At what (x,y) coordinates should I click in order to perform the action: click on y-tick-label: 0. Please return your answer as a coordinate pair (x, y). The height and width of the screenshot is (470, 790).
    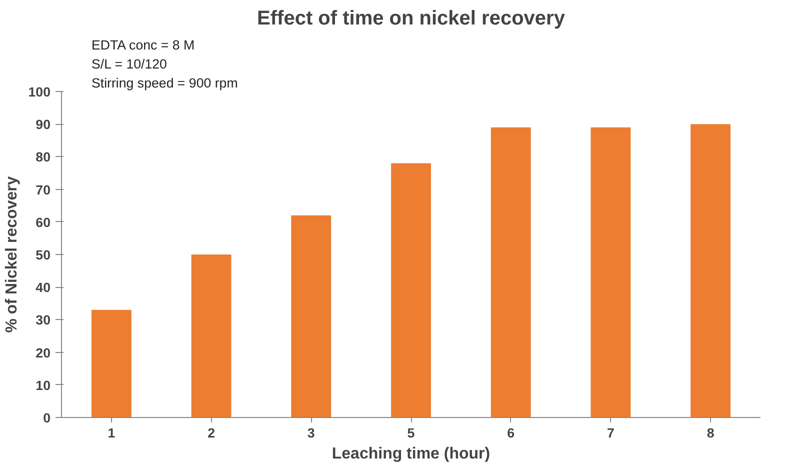
    Looking at the image, I should click on (47, 418).